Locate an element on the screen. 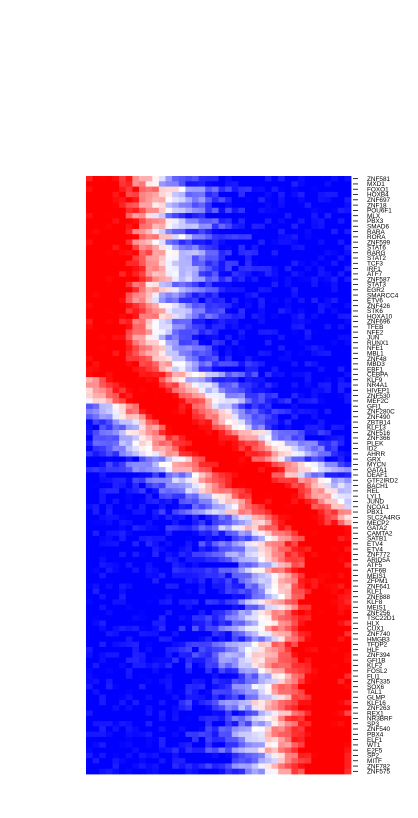 The image size is (418, 818). row-label: ZNF18 is located at coordinates (377, 205).